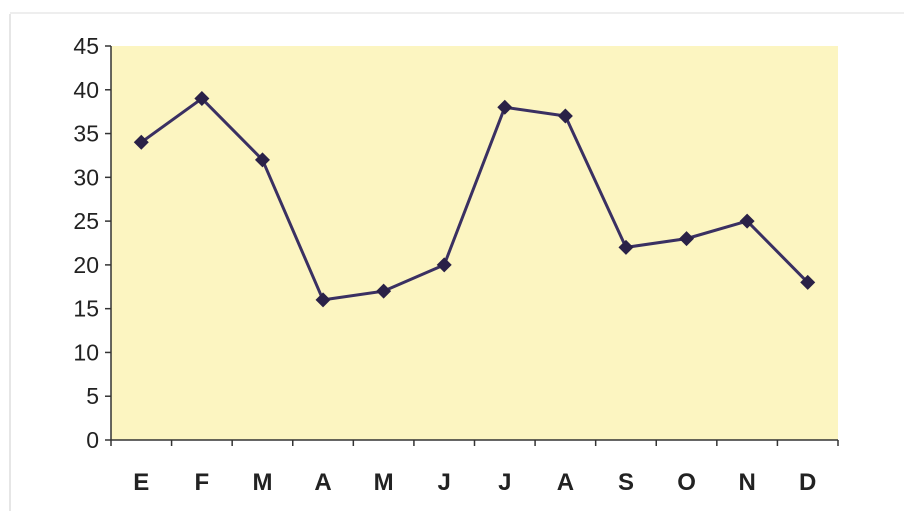 Image resolution: width=904 pixels, height=511 pixels. I want to click on y-tick-label: 5, so click(92, 396).